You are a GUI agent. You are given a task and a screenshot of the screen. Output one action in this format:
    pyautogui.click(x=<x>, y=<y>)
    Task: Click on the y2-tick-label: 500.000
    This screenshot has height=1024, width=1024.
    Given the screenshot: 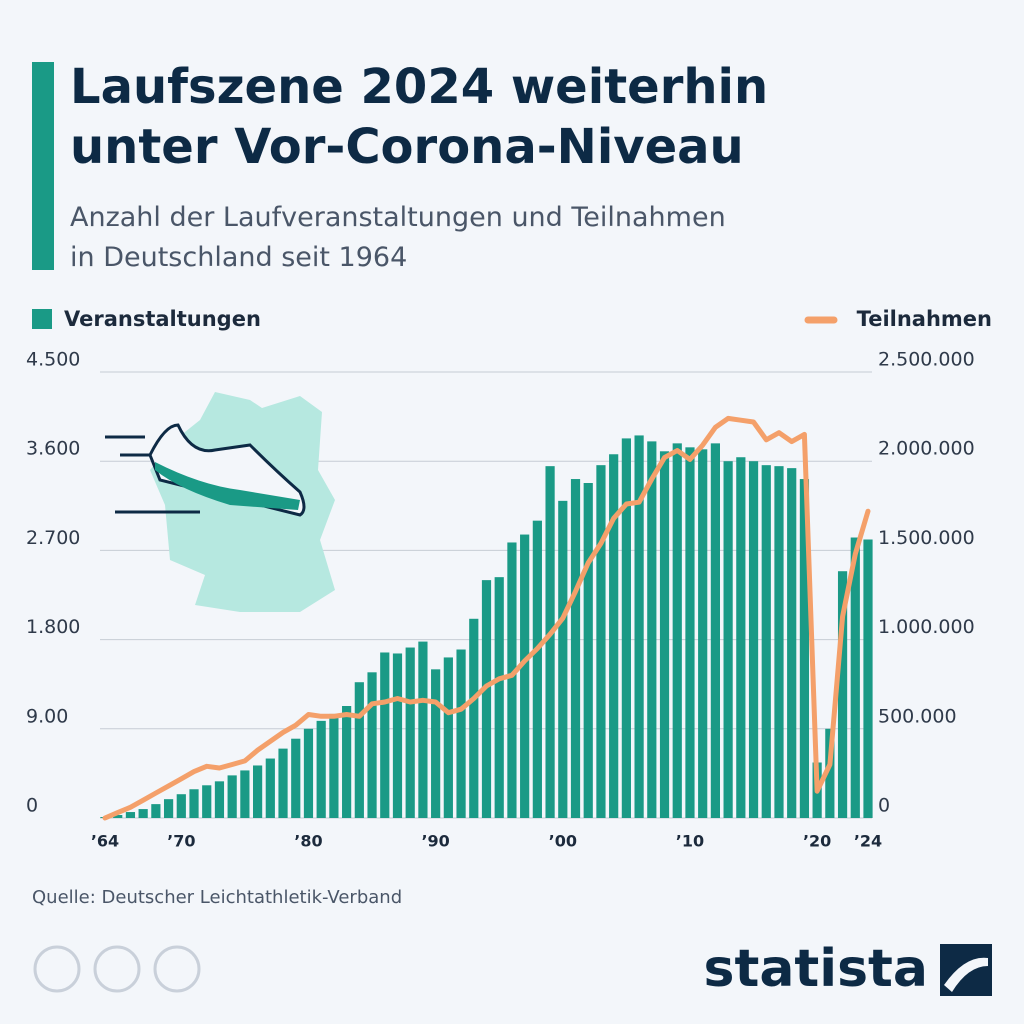 What is the action you would take?
    pyautogui.click(x=917, y=716)
    